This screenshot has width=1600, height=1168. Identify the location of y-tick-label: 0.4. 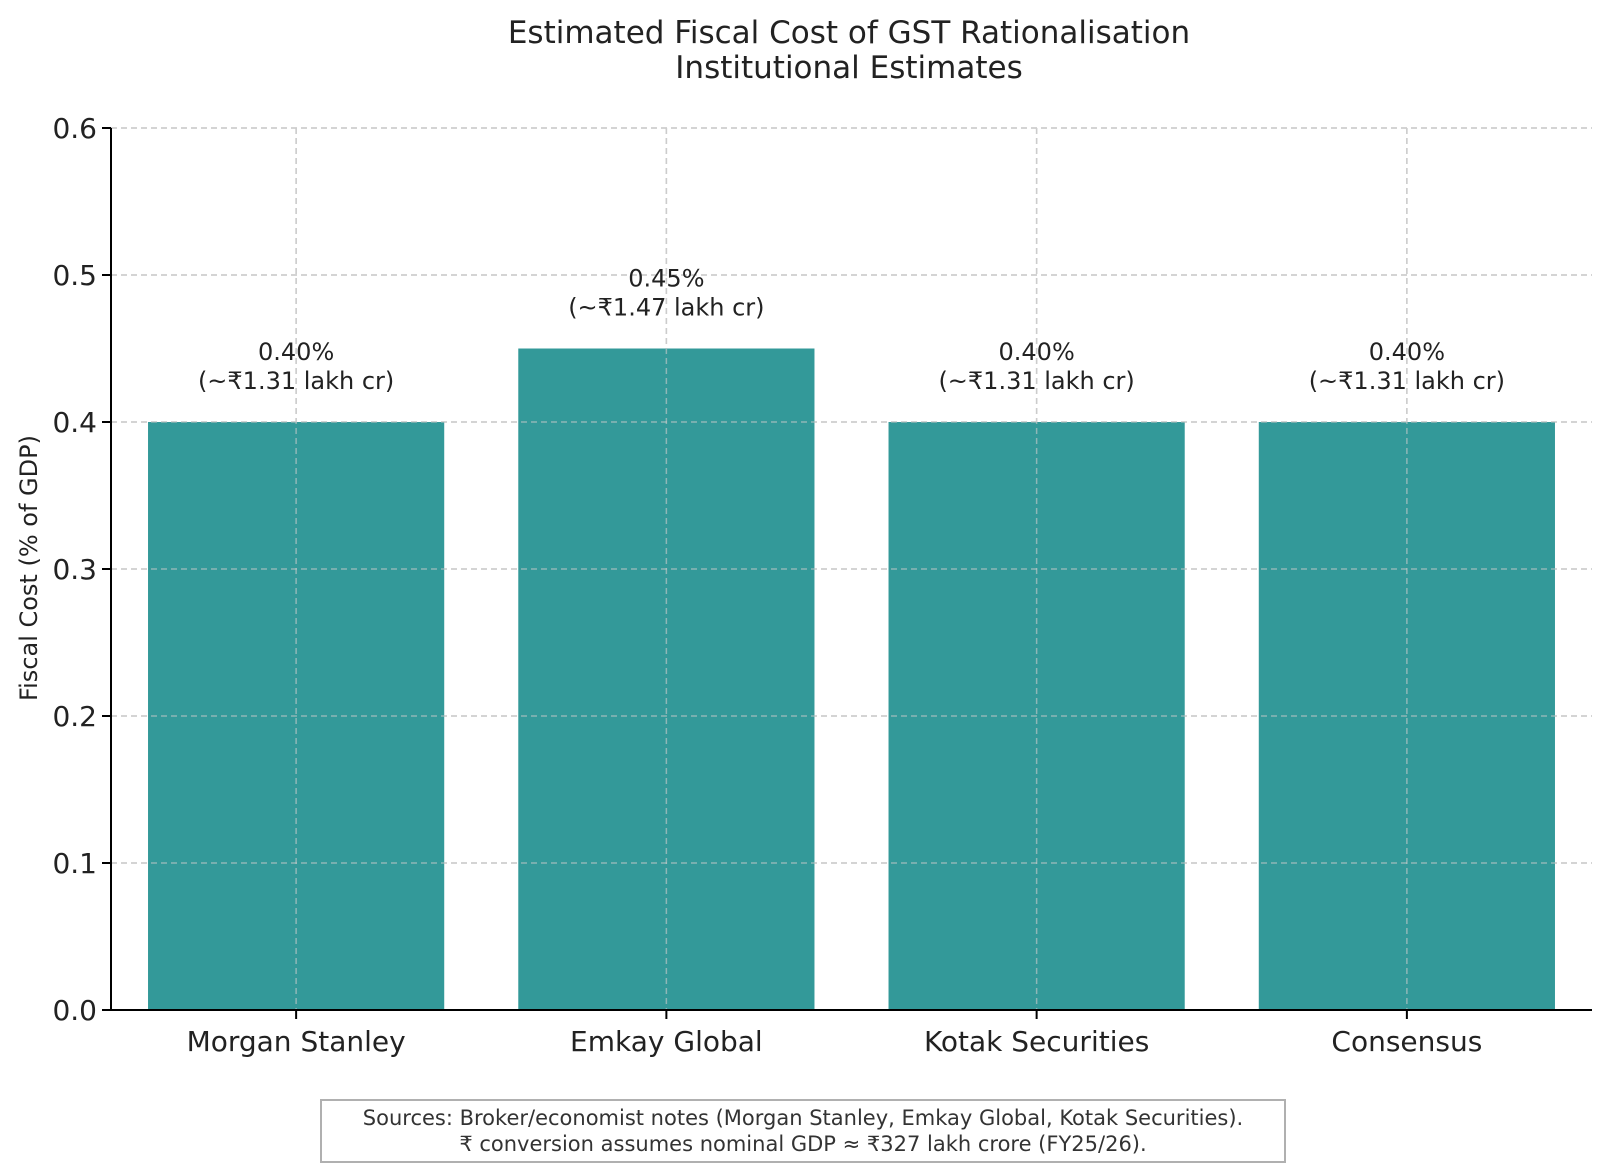
(74, 422).